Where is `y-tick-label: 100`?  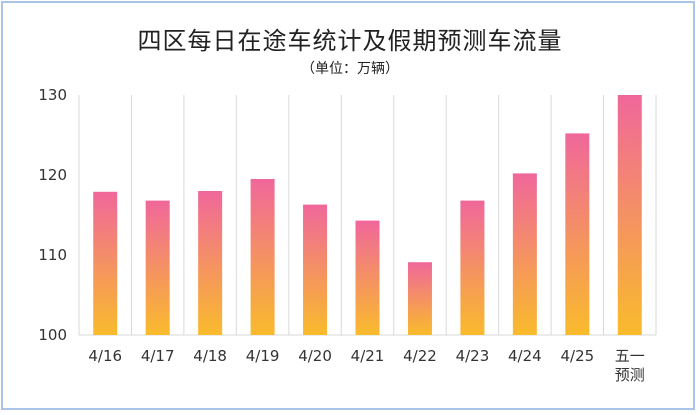 y-tick-label: 100 is located at coordinates (52, 335).